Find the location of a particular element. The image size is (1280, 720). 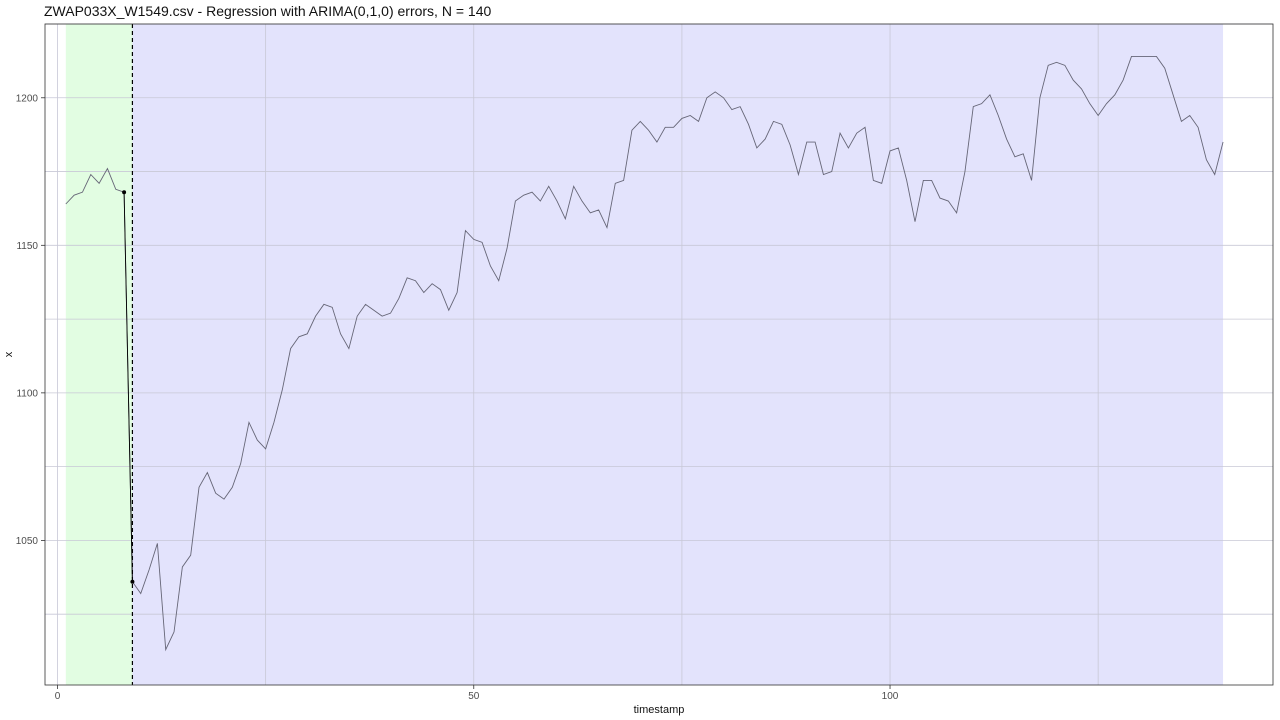

marks-layer is located at coordinates (128, 354).